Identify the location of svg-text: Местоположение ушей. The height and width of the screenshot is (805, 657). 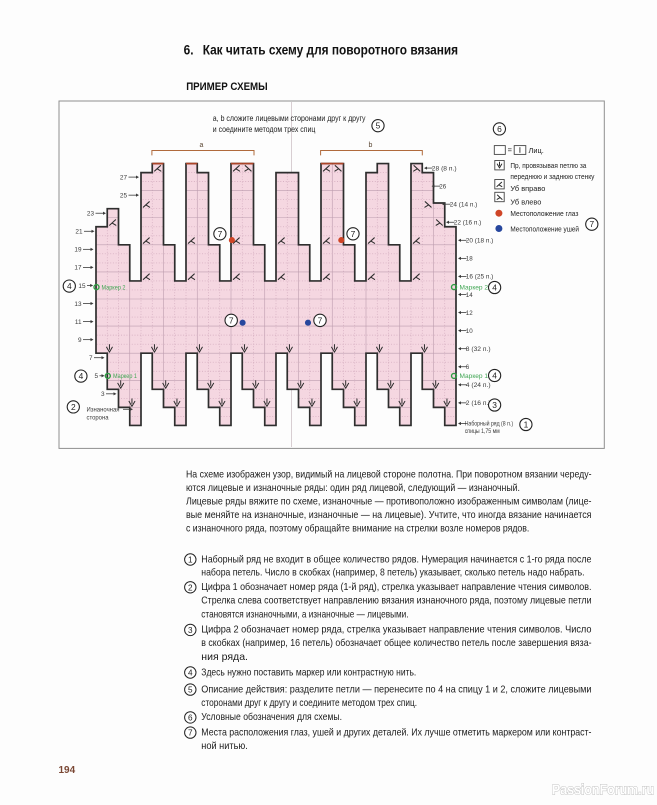
(544, 228).